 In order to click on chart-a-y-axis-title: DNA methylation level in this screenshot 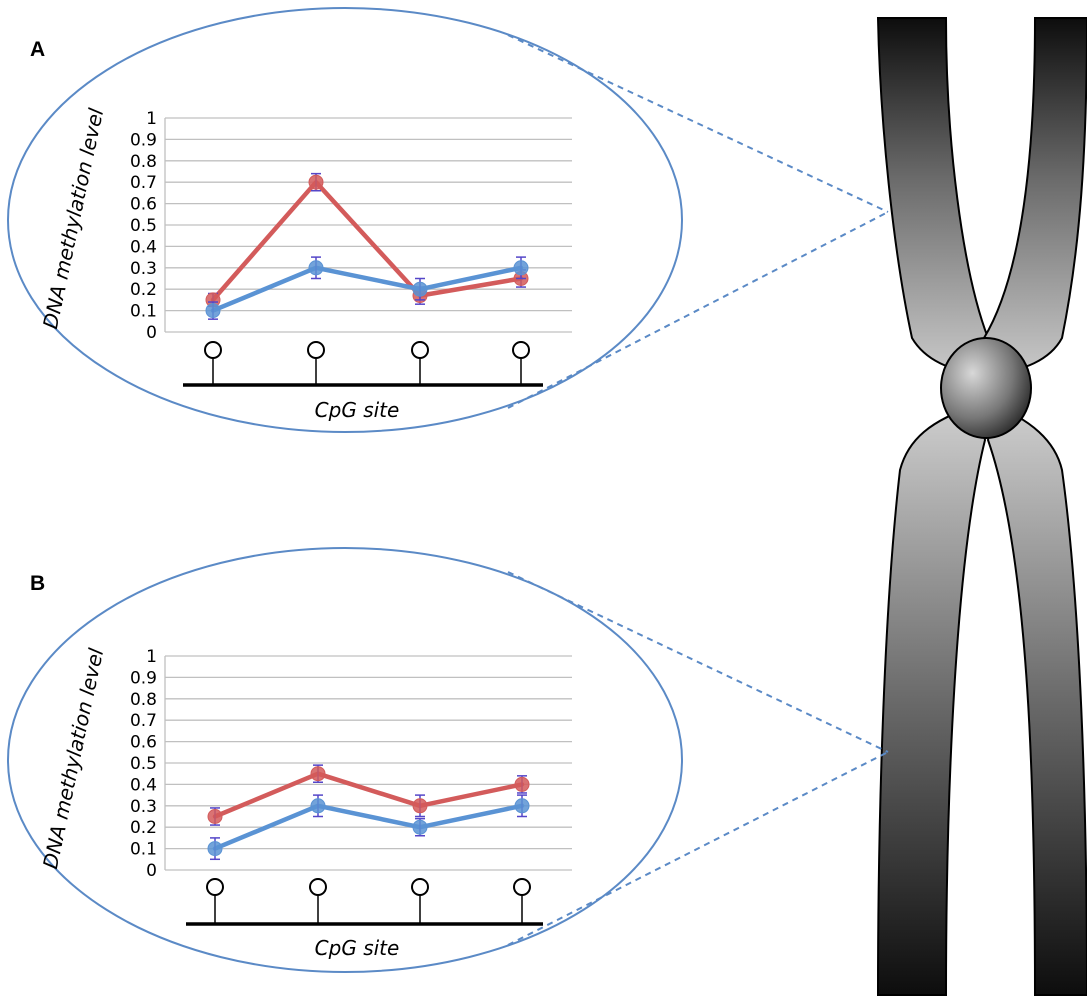, I will do `click(73, 218)`.